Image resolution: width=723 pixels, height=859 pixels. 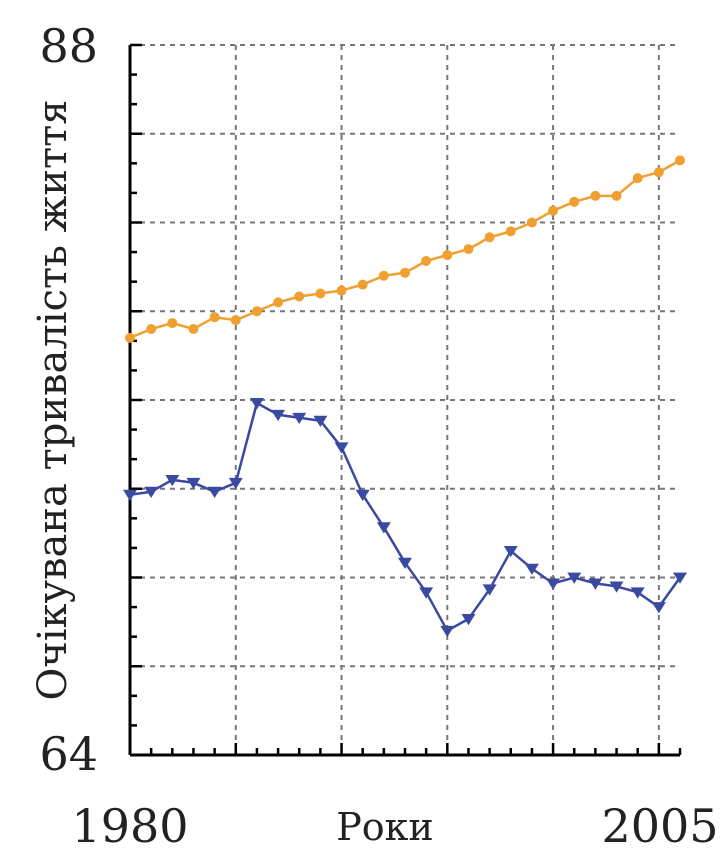 What do you see at coordinates (68, 754) in the screenshot?
I see `y-tick-label-min: 64` at bounding box center [68, 754].